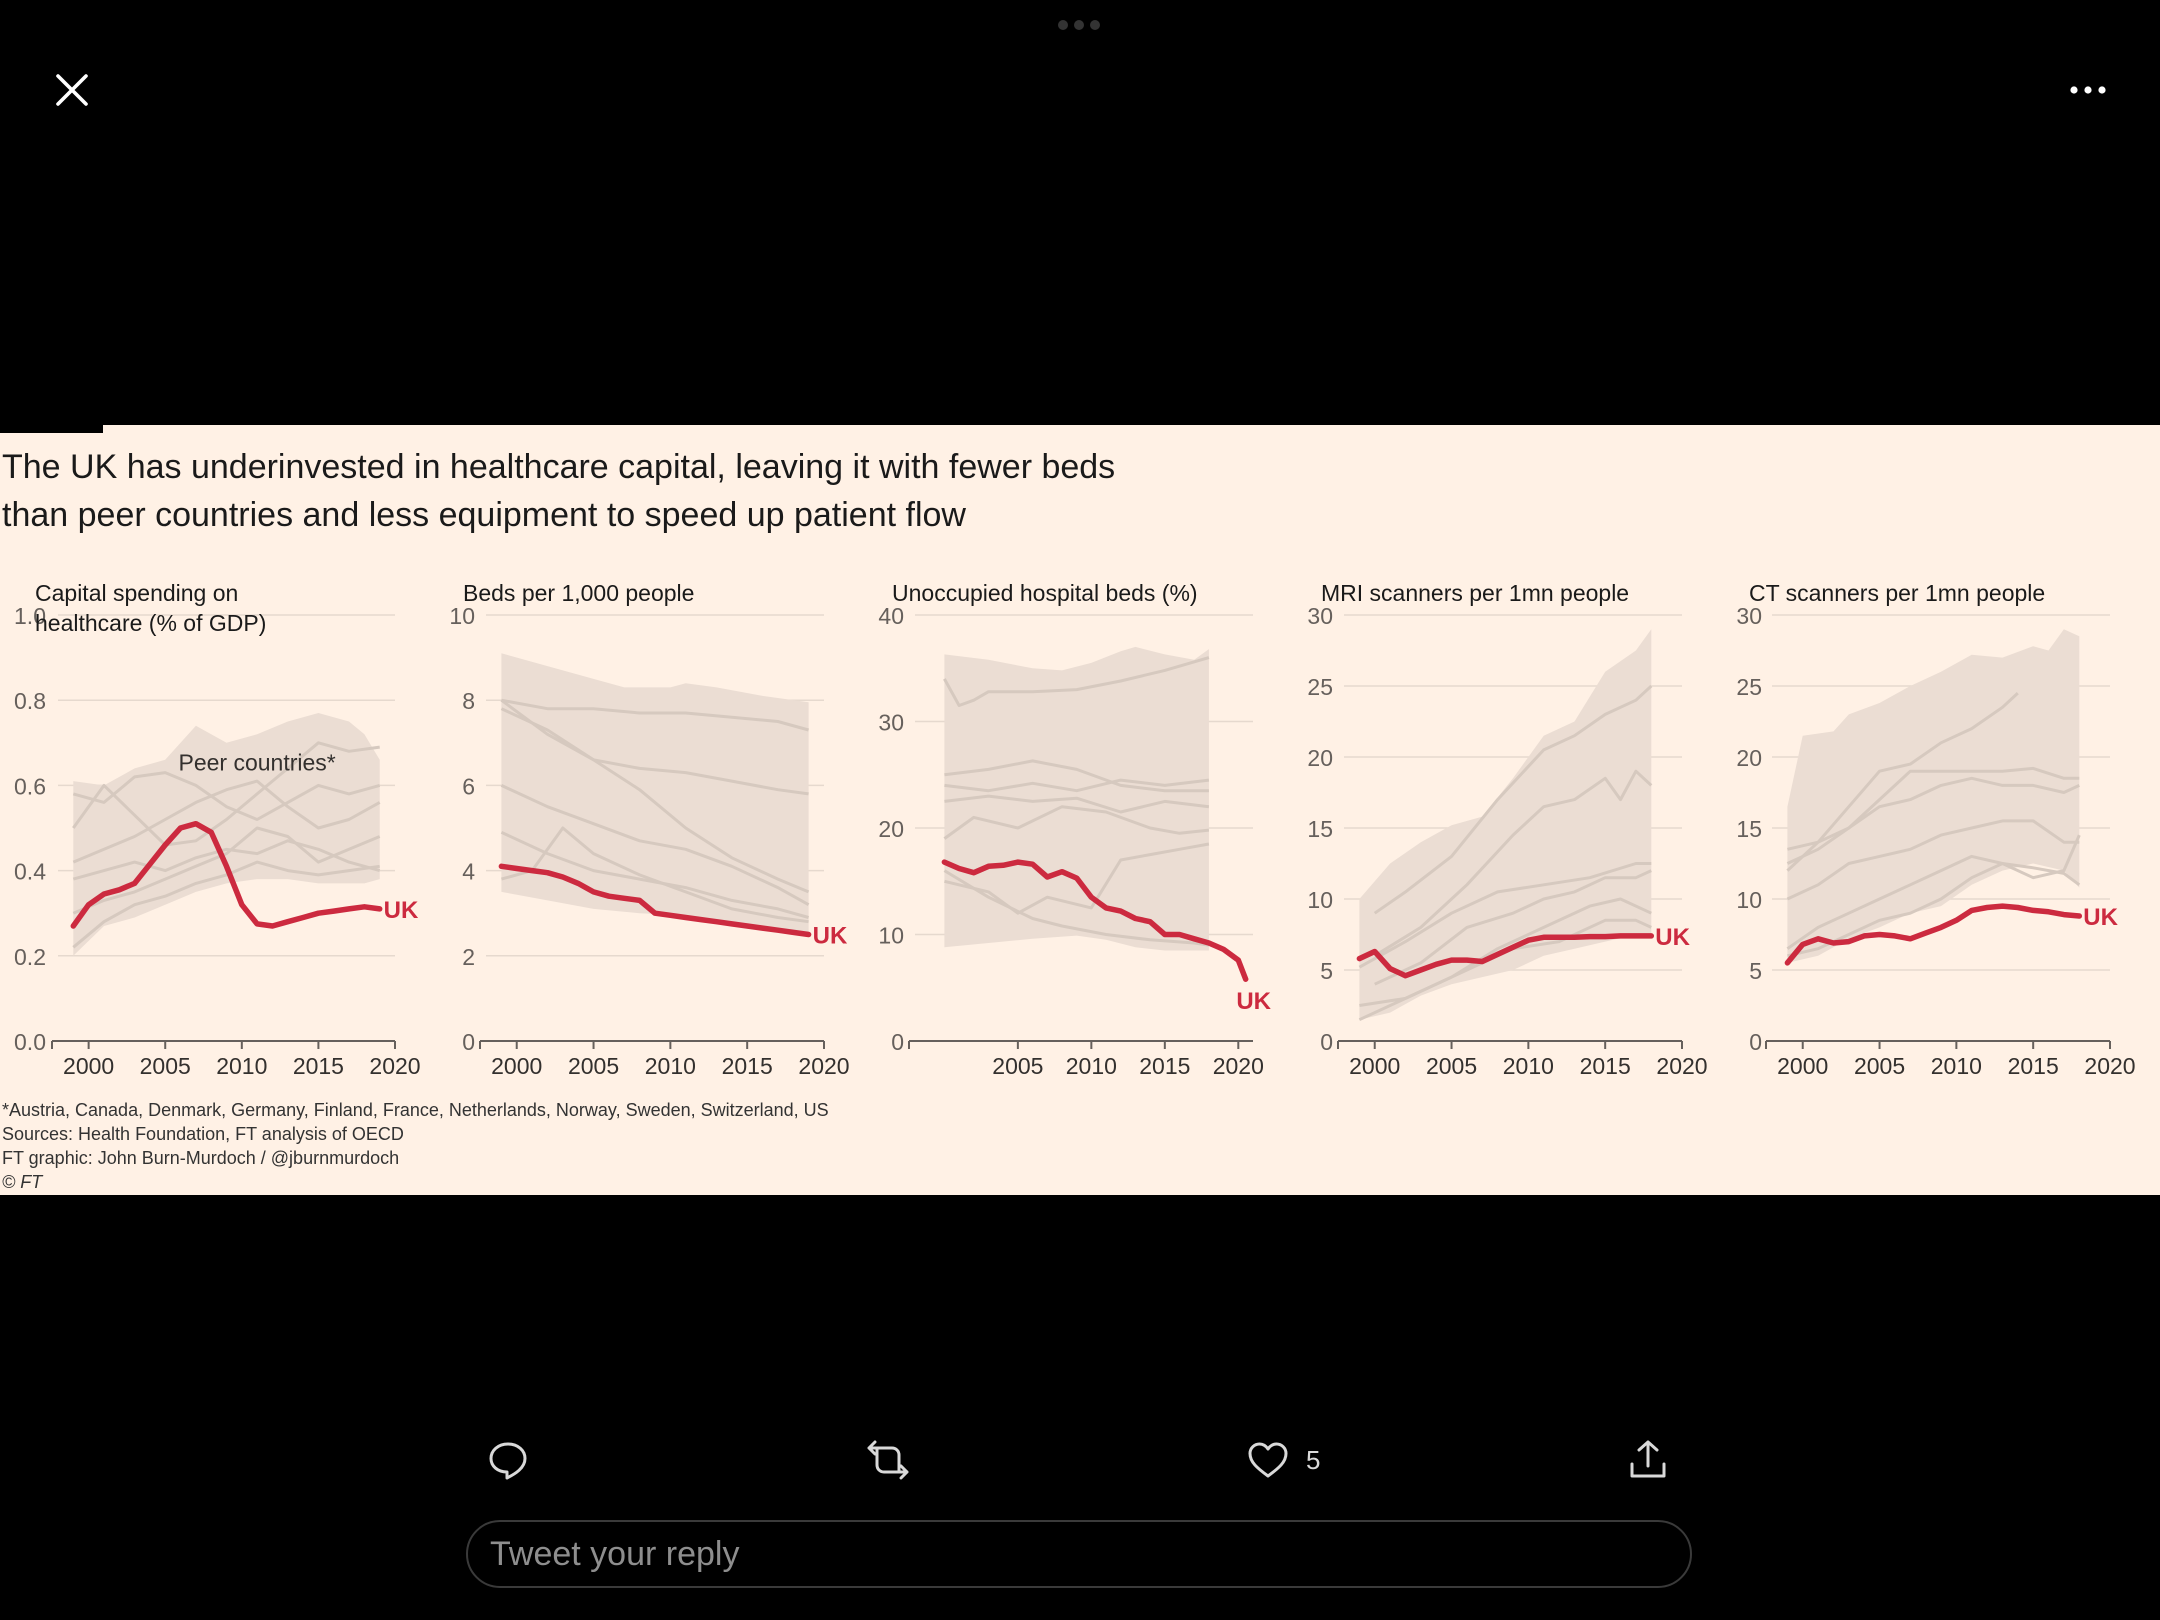  What do you see at coordinates (830, 936) in the screenshot?
I see `chart-2-uk-label: UK` at bounding box center [830, 936].